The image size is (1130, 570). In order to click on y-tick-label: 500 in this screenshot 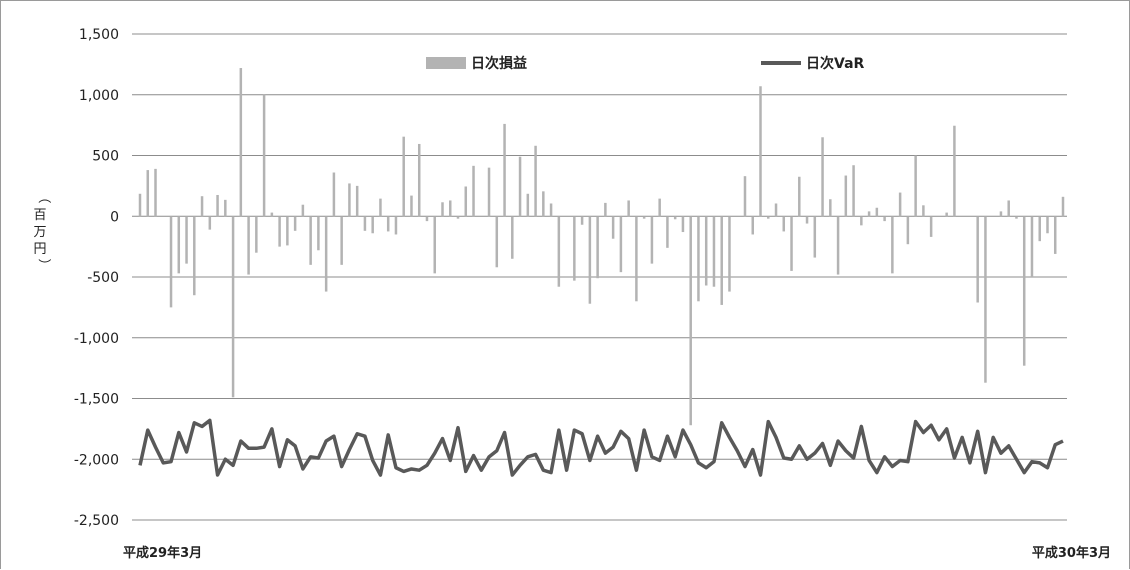, I will do `click(105, 157)`.